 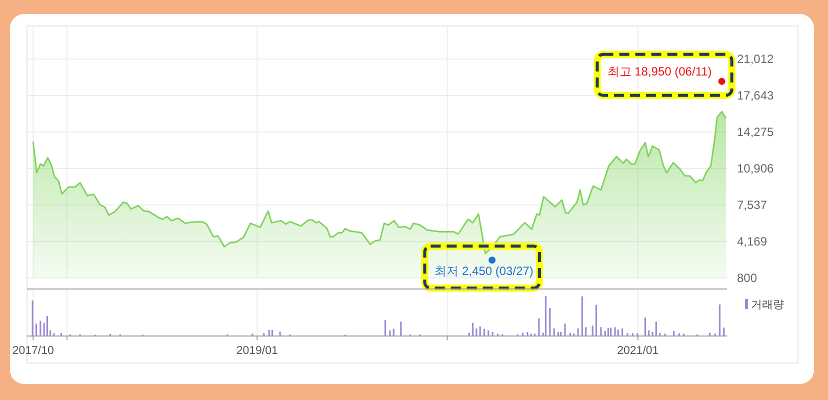 What do you see at coordinates (755, 169) in the screenshot?
I see `y-tick-label: 10,906` at bounding box center [755, 169].